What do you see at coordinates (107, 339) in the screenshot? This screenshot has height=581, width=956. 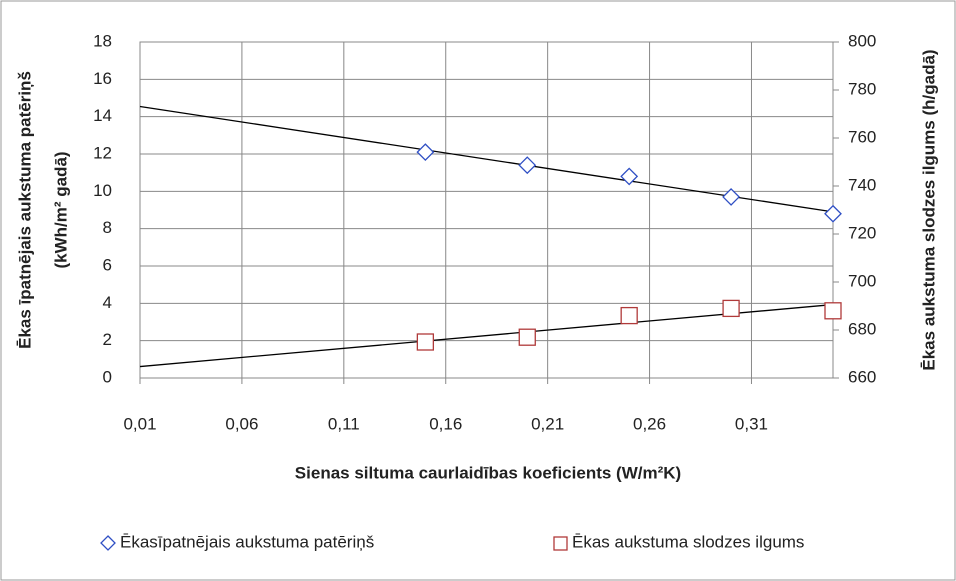 I see `y-tick-label: 2` at bounding box center [107, 339].